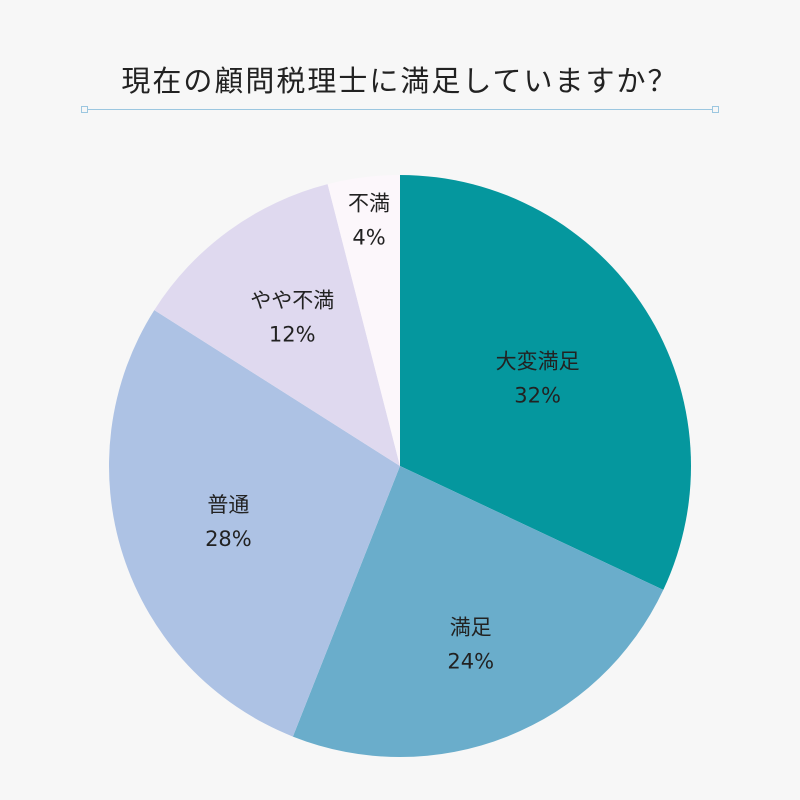  I want to click on slice-label-3: 普通, so click(228, 505).